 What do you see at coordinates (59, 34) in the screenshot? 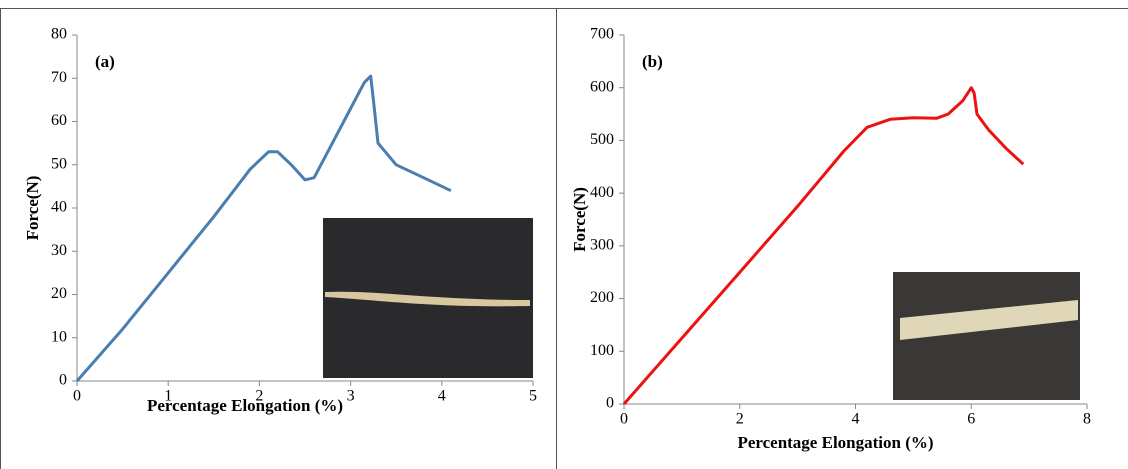
I see `y-tick-label: 80` at bounding box center [59, 34].